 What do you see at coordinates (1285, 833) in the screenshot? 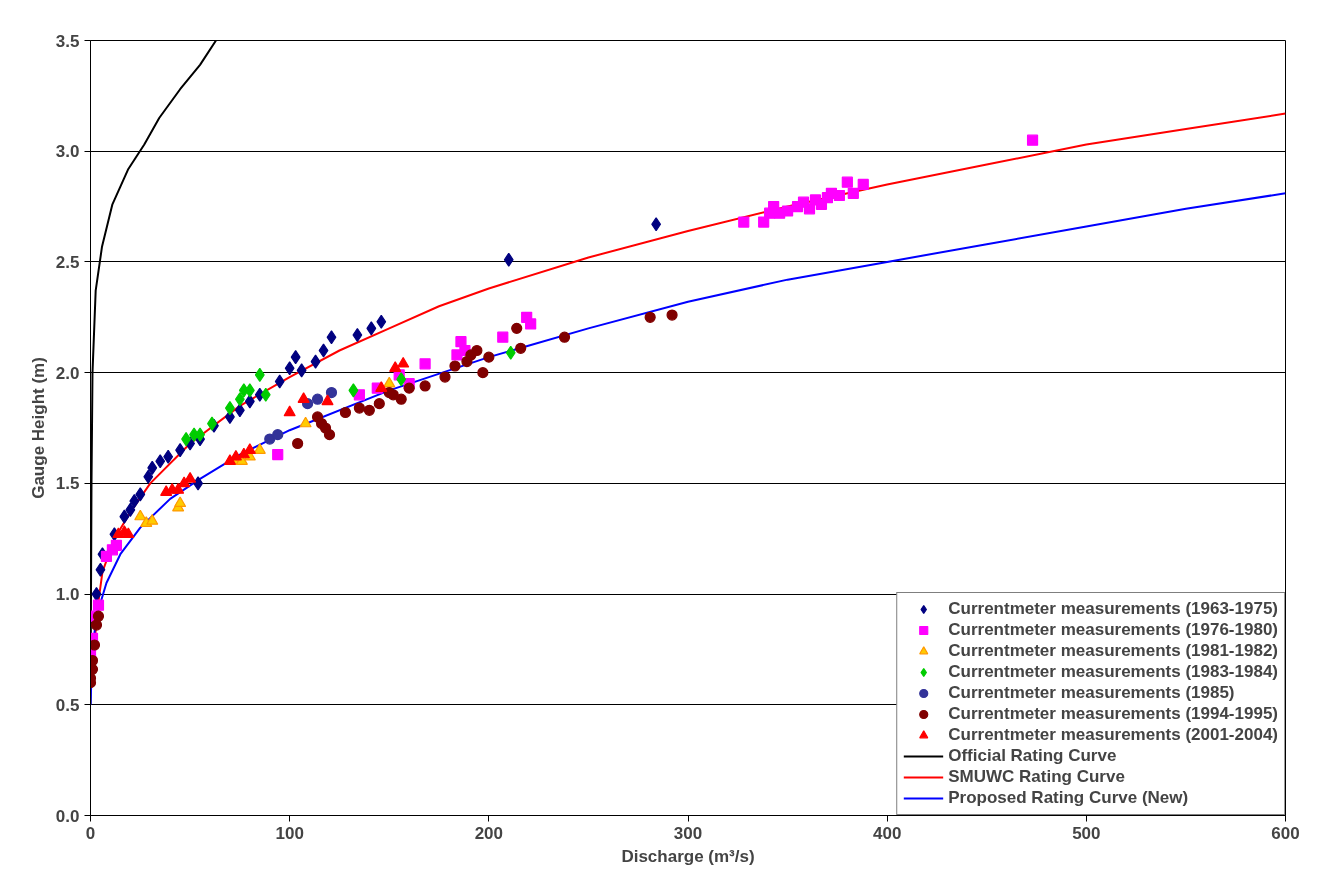
I see `x-tick-label: 600` at bounding box center [1285, 833].